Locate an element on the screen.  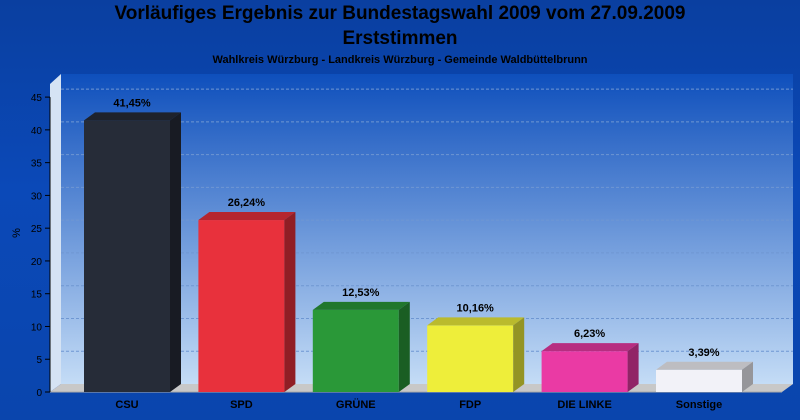
y-tick-label: 0 is located at coordinates (39, 393).